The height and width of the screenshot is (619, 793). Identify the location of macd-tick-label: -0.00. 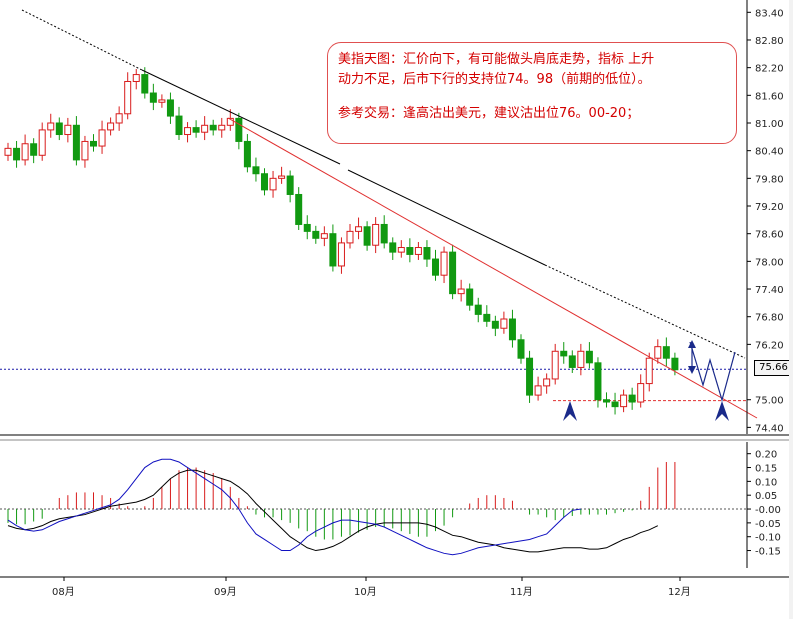
(768, 510).